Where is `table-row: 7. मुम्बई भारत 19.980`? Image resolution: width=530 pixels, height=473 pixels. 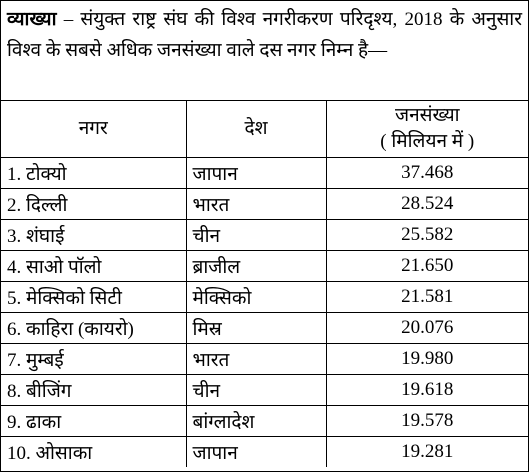 table-row: 7. मुम्बई भारत 19.980 is located at coordinates (264, 359).